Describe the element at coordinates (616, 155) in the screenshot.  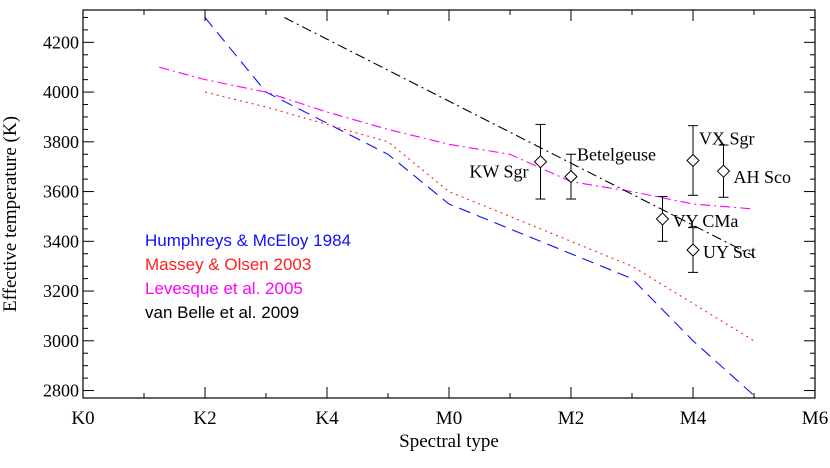
I see `star-label: Betelgeuse` at that location.